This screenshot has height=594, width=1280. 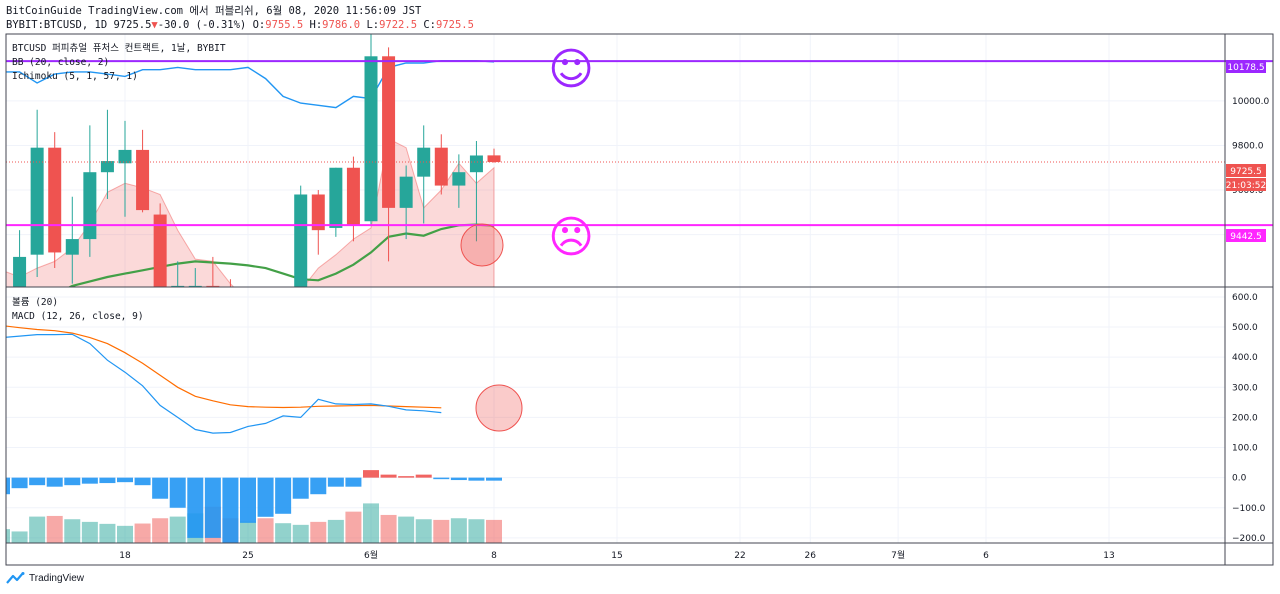 I want to click on macd-line, so click(x=224, y=383).